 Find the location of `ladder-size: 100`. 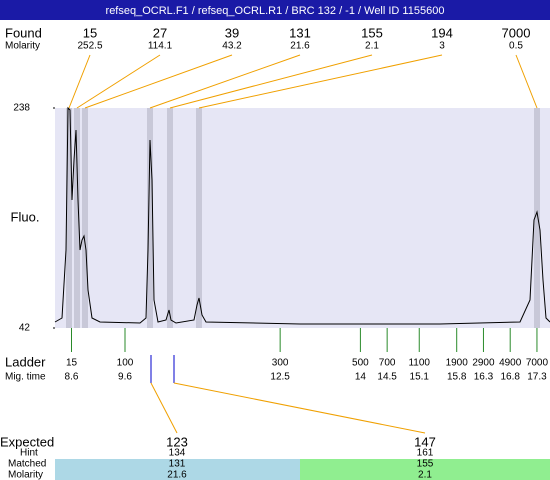

ladder-size: 100 is located at coordinates (125, 363).